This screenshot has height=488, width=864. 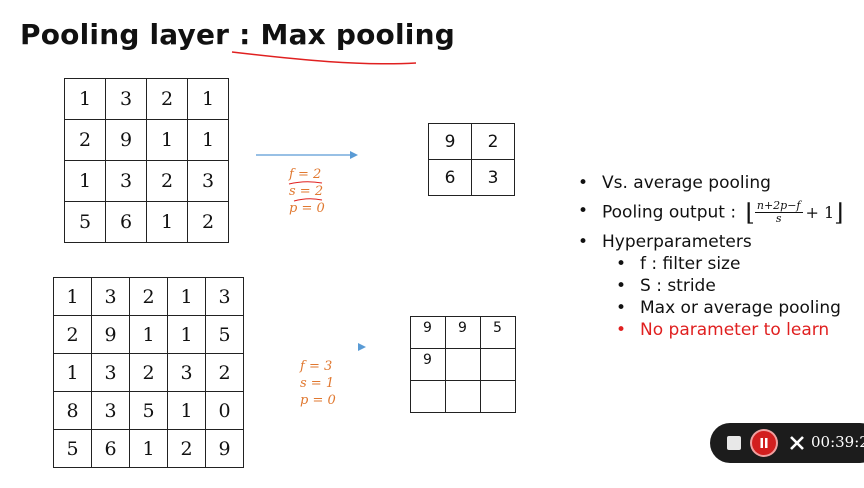 What do you see at coordinates (318, 400) in the screenshot?
I see `param-p: p = 0` at bounding box center [318, 400].